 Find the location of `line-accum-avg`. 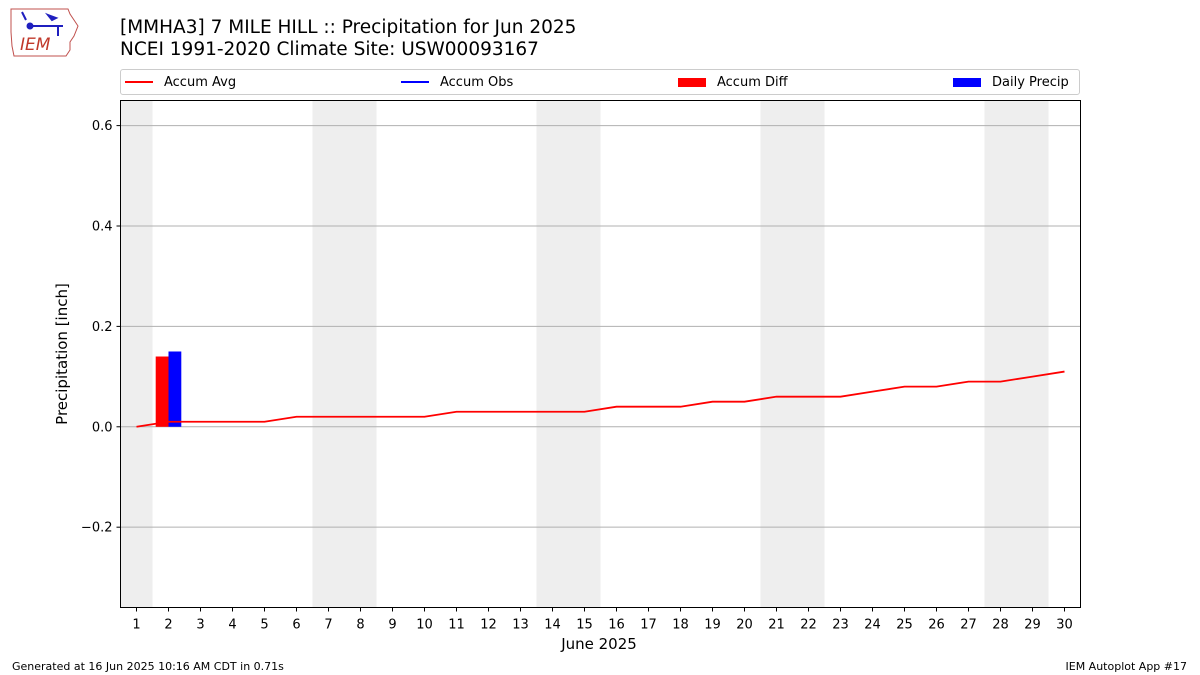

line-accum-avg is located at coordinates (600, 399).